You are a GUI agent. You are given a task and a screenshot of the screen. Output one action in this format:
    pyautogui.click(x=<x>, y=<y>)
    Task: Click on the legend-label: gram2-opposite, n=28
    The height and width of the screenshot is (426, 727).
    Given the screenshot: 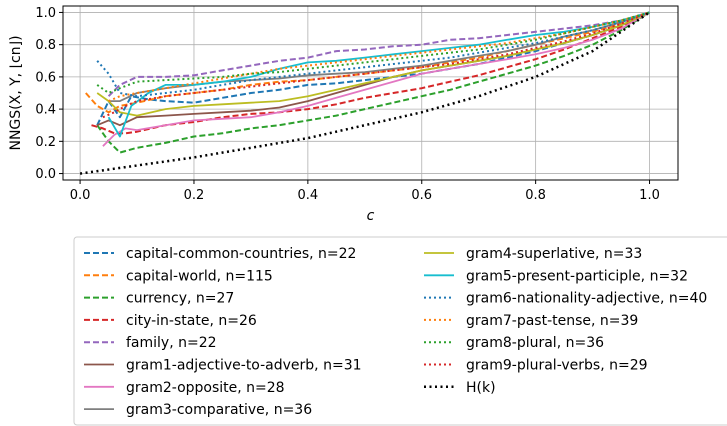 What is the action you would take?
    pyautogui.click(x=205, y=388)
    